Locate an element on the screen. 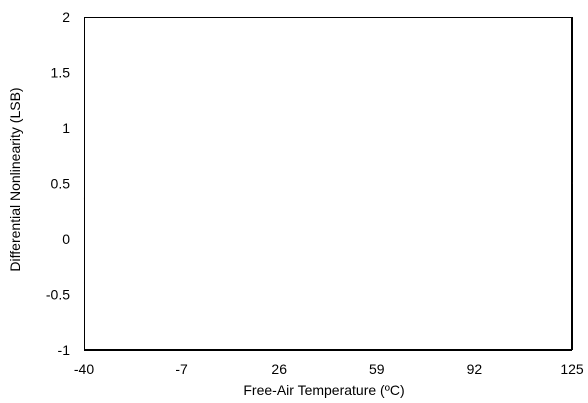  y-tick-label: -1 is located at coordinates (64, 350).